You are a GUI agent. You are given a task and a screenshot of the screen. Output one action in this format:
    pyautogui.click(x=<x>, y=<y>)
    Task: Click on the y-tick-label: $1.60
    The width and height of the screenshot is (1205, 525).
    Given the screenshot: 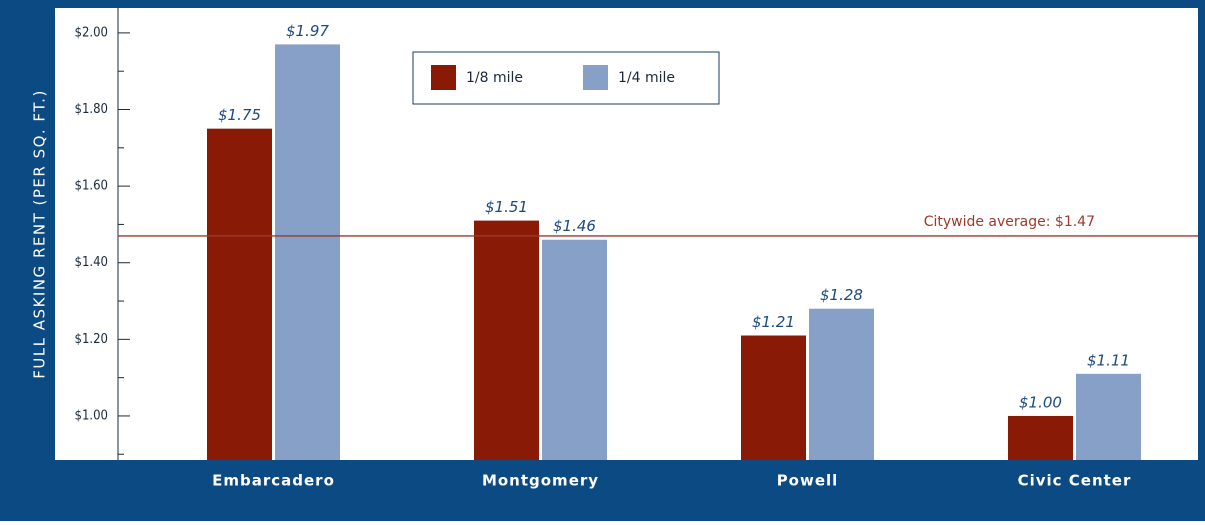 What is the action you would take?
    pyautogui.click(x=91, y=186)
    